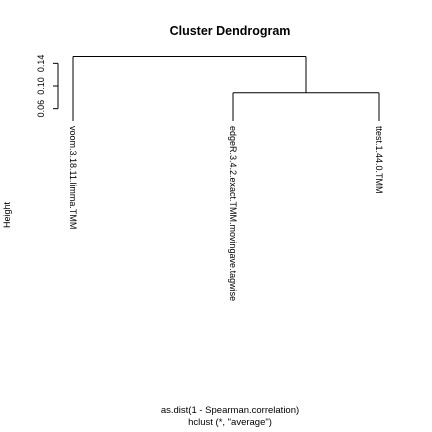 This screenshot has width=432, height=432. What do you see at coordinates (226, 88) in the screenshot?
I see `dendrogram-tree` at bounding box center [226, 88].